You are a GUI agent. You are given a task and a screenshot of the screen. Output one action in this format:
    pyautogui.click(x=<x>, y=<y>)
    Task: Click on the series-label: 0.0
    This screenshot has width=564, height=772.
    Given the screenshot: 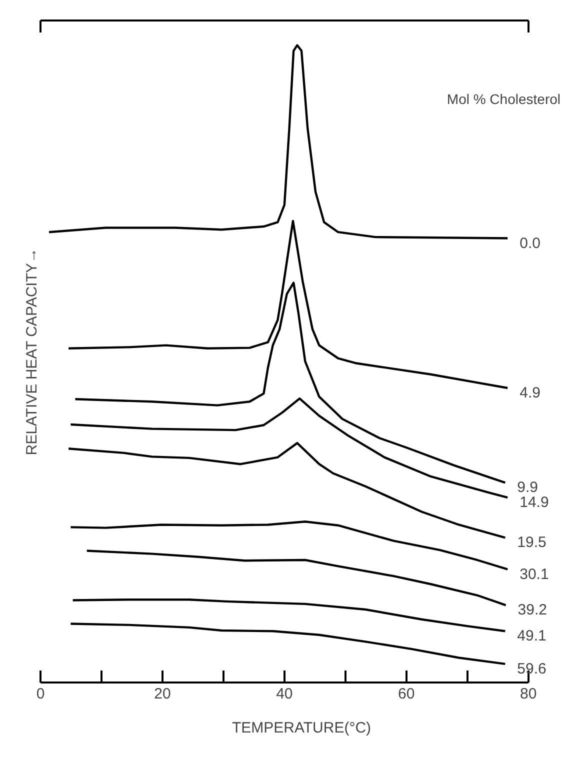 What is the action you would take?
    pyautogui.click(x=530, y=243)
    